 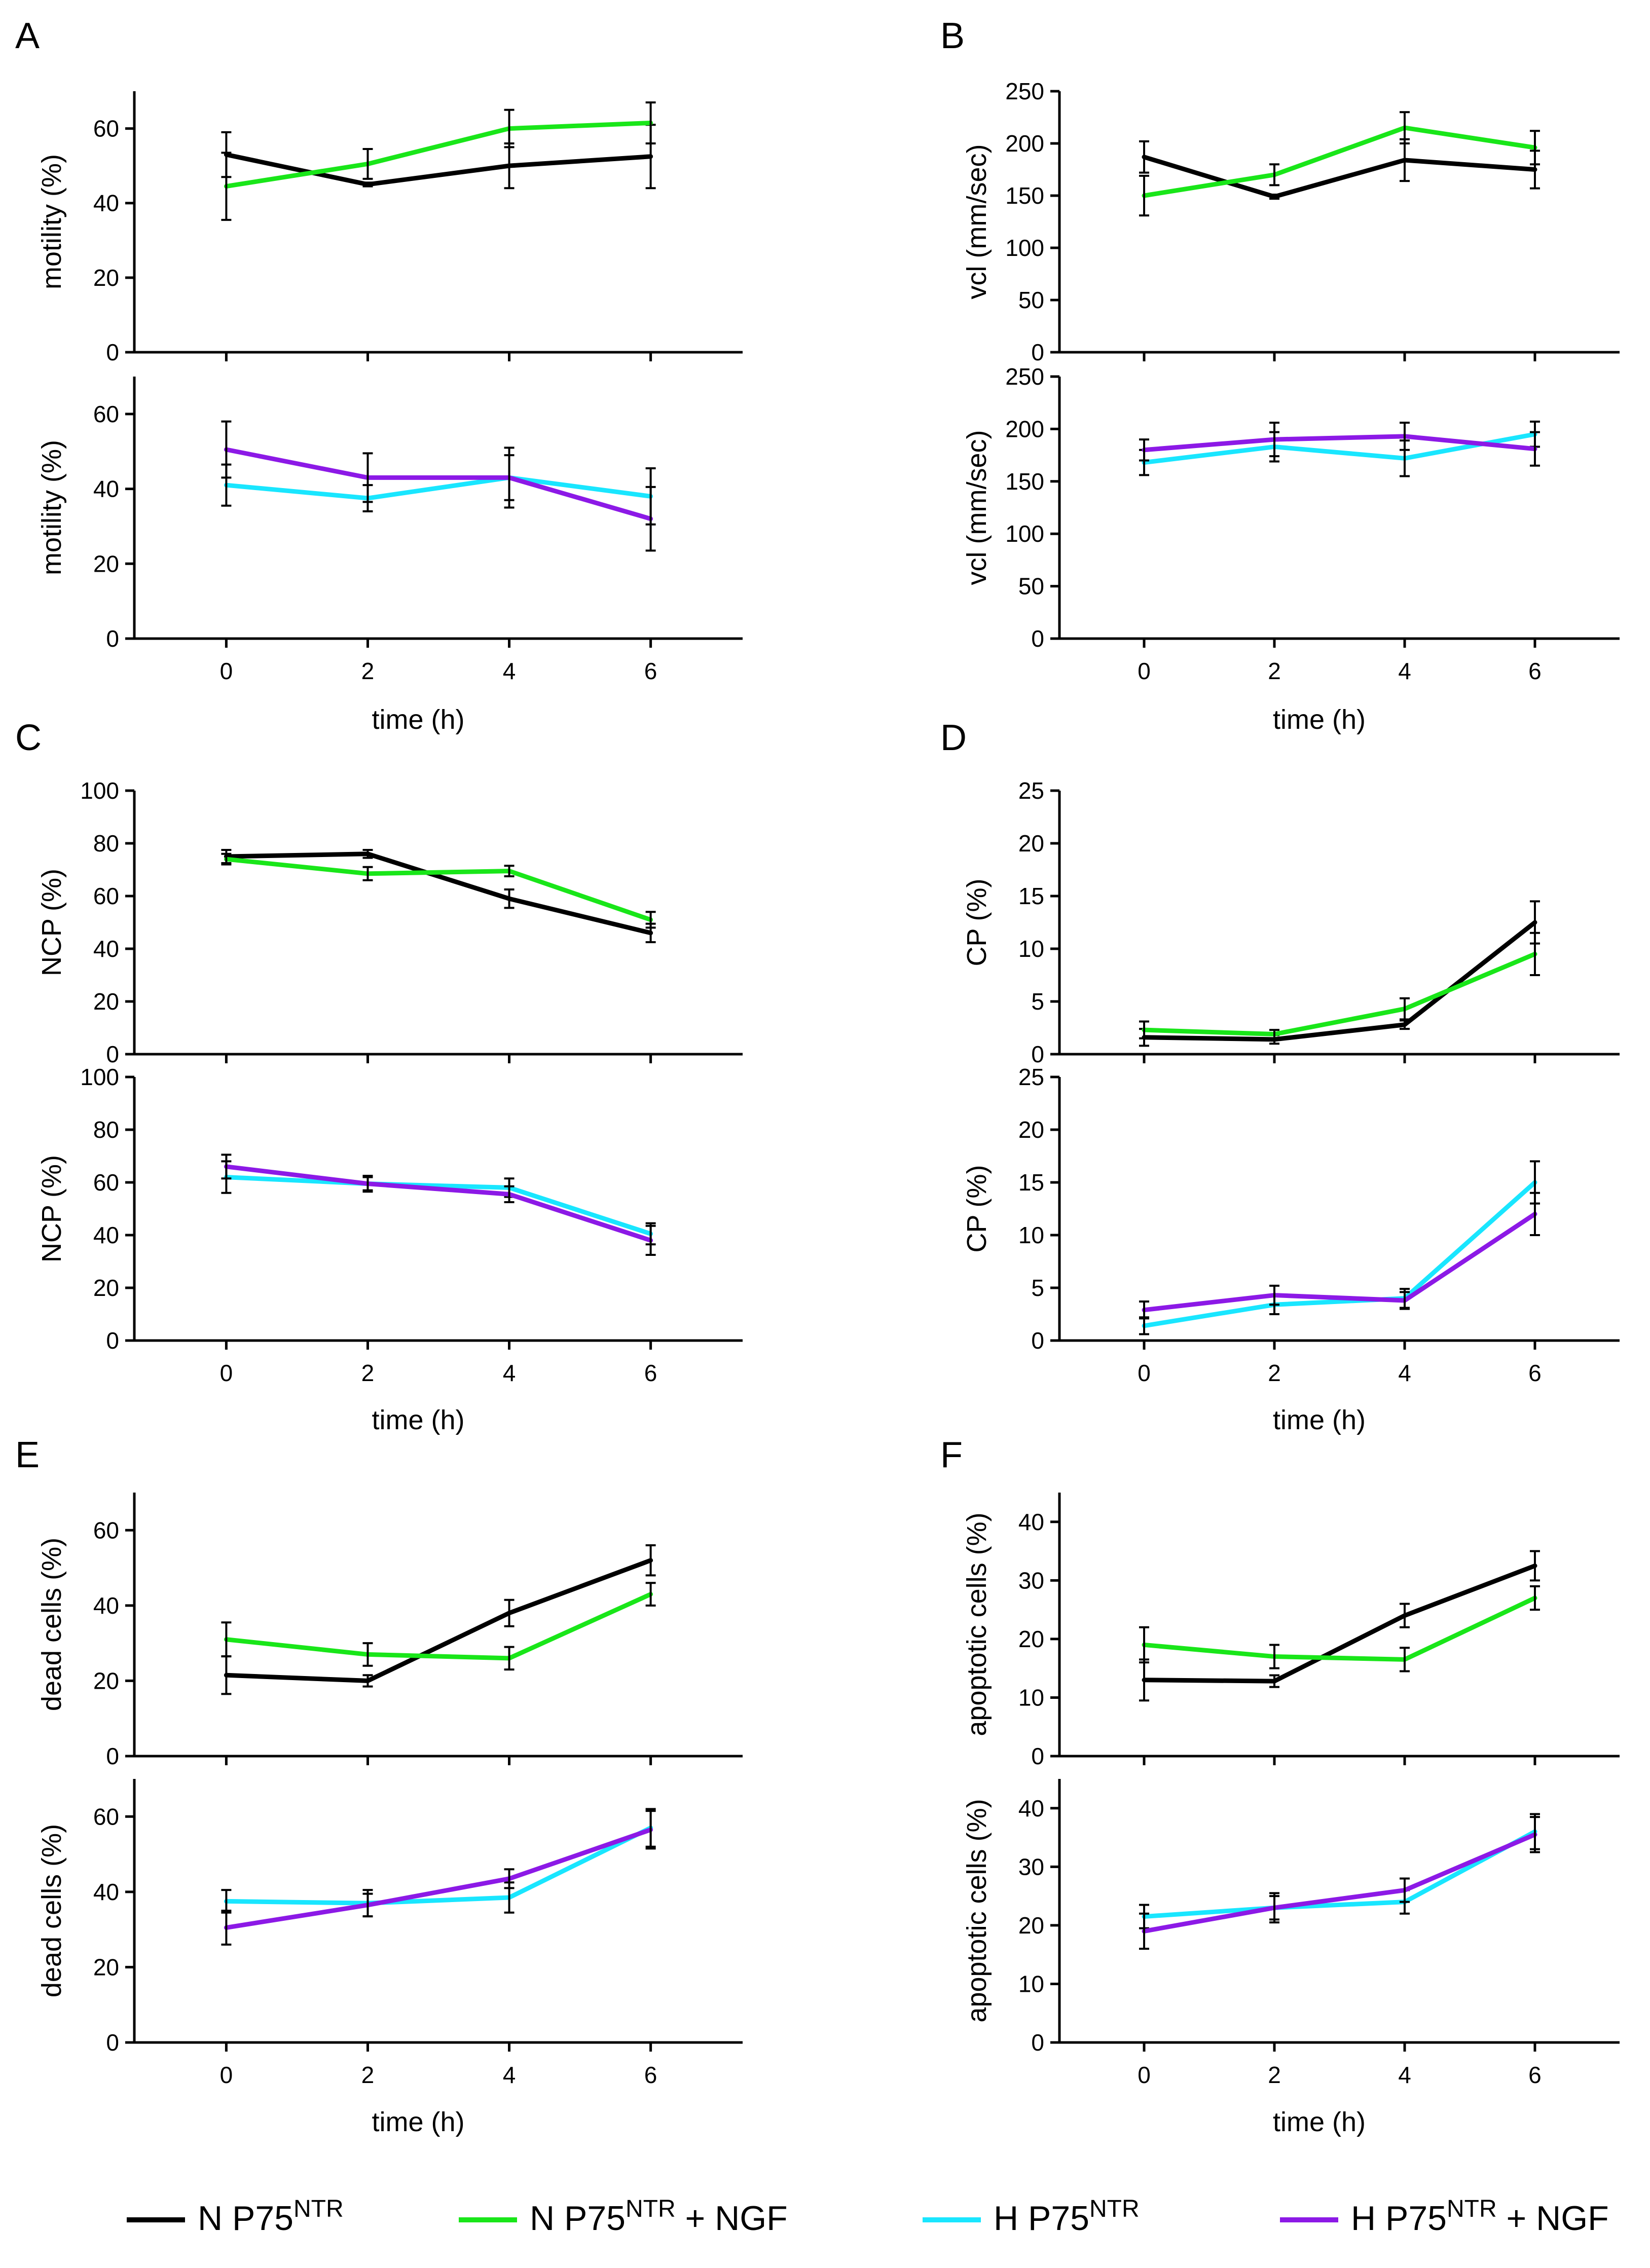 What do you see at coordinates (951, 1455) in the screenshot?
I see `panel-letter: F` at bounding box center [951, 1455].